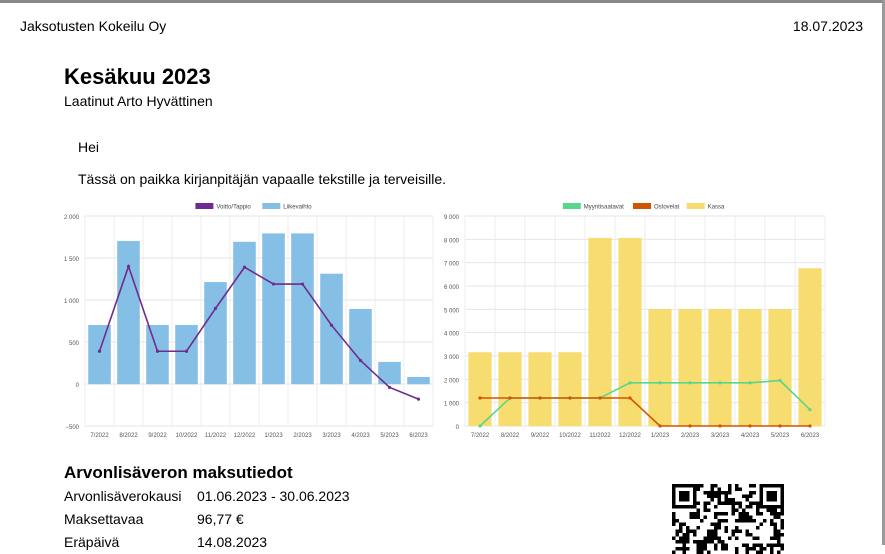 This screenshot has height=554, width=885. I want to click on y-tick-label: 500, so click(74, 344).